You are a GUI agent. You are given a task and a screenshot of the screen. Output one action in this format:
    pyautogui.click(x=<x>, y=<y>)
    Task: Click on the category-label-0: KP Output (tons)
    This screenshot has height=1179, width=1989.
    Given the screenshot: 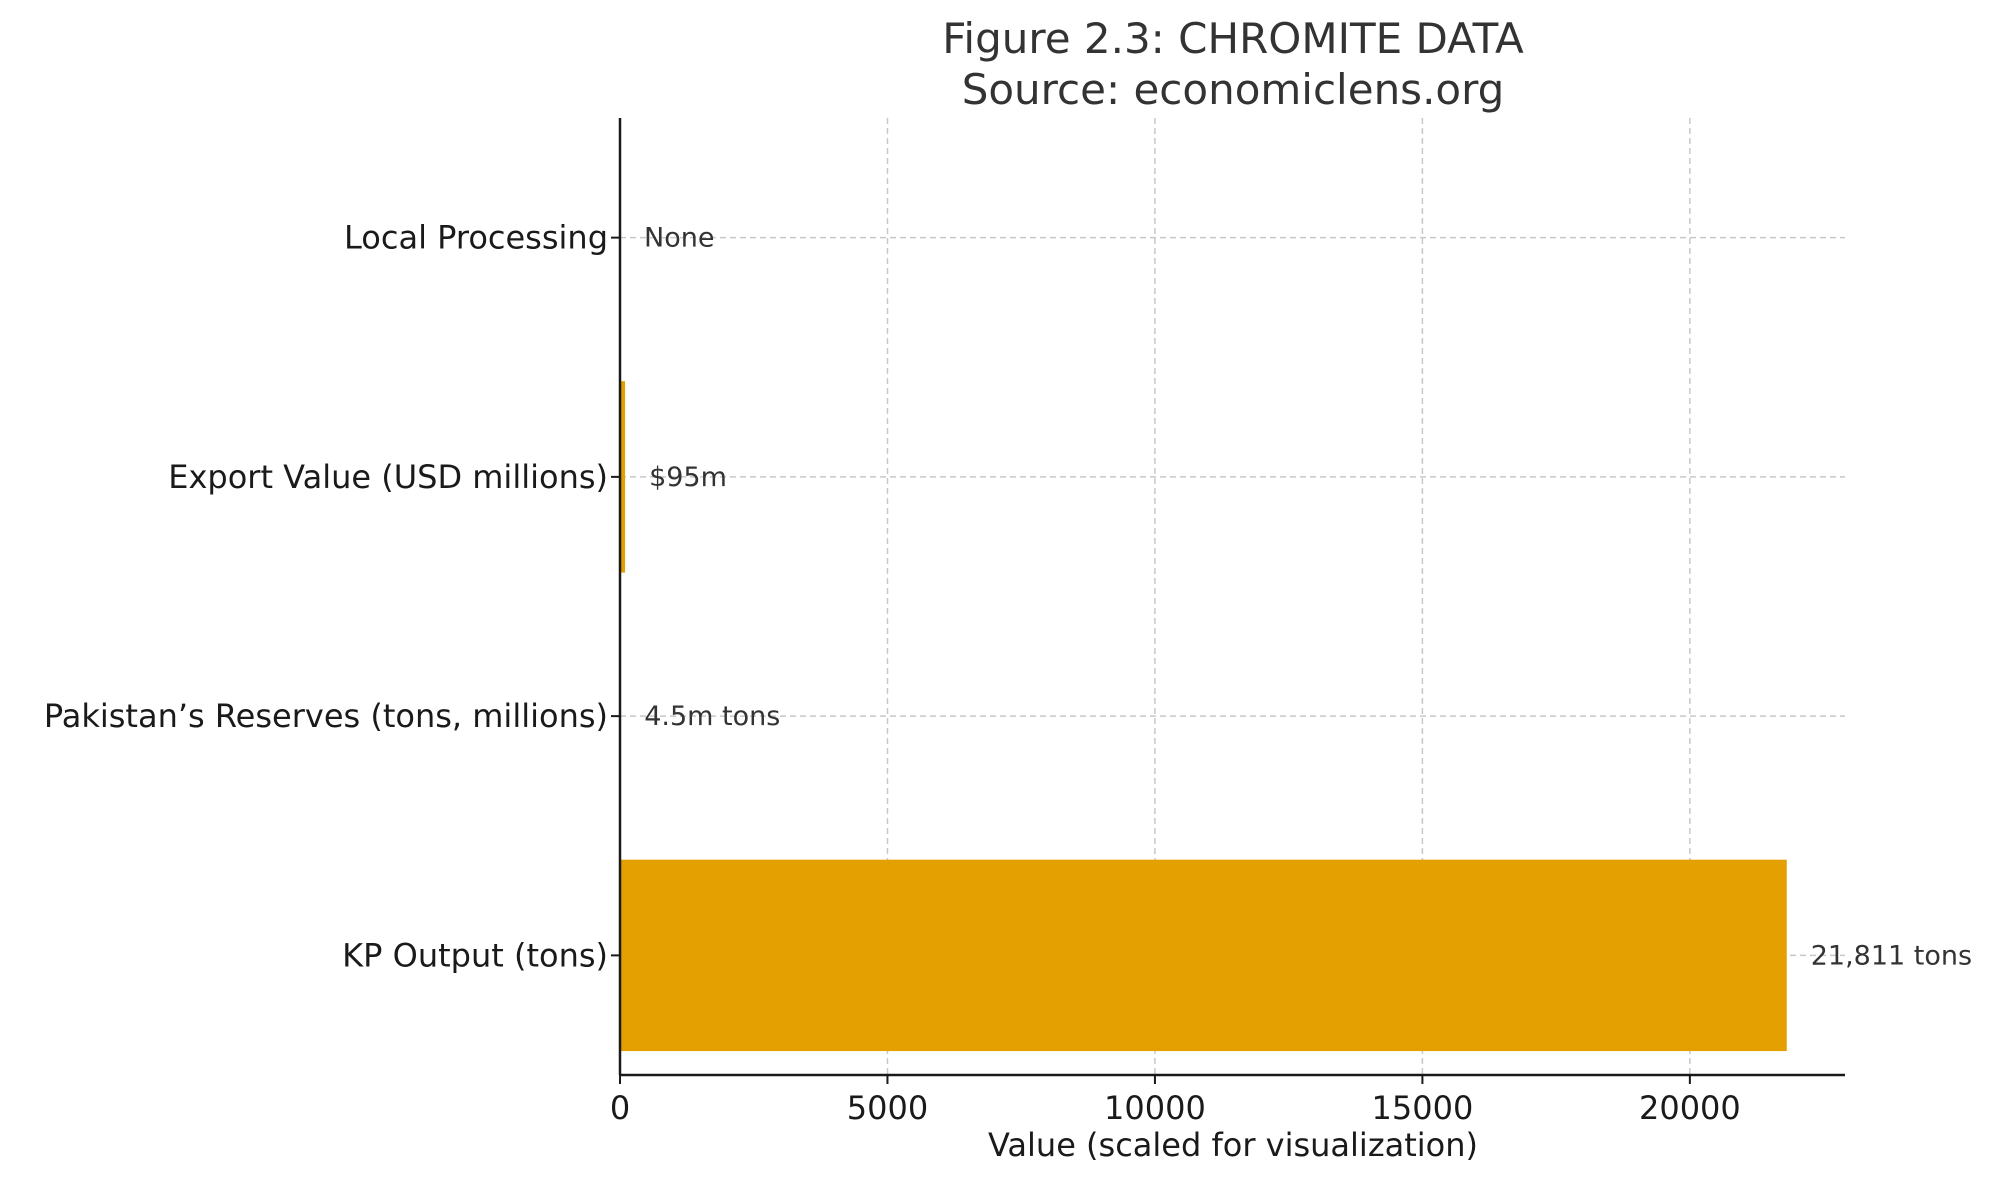 What is the action you would take?
    pyautogui.click(x=475, y=955)
    